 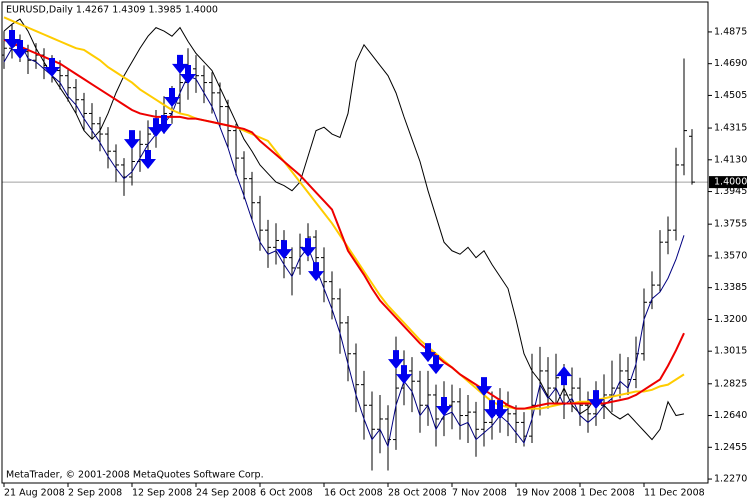 I want to click on x-tick-label: 6 Oct 2008, so click(x=286, y=493).